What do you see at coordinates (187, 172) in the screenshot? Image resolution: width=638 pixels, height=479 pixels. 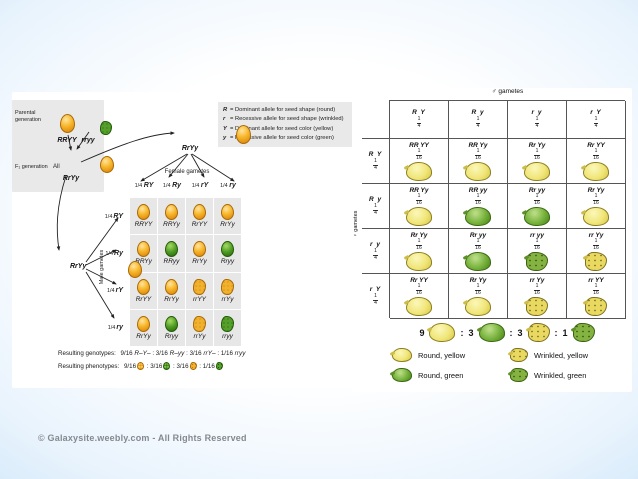 I see `female-gametes-label: Female gametes` at bounding box center [187, 172].